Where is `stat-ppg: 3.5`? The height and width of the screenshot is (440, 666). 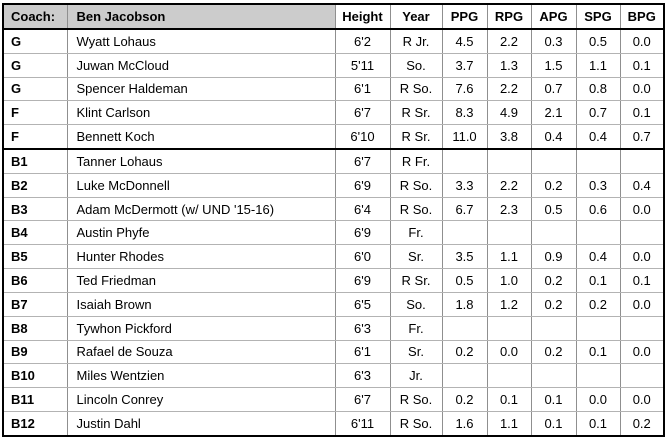 stat-ppg: 3.5 is located at coordinates (464, 257).